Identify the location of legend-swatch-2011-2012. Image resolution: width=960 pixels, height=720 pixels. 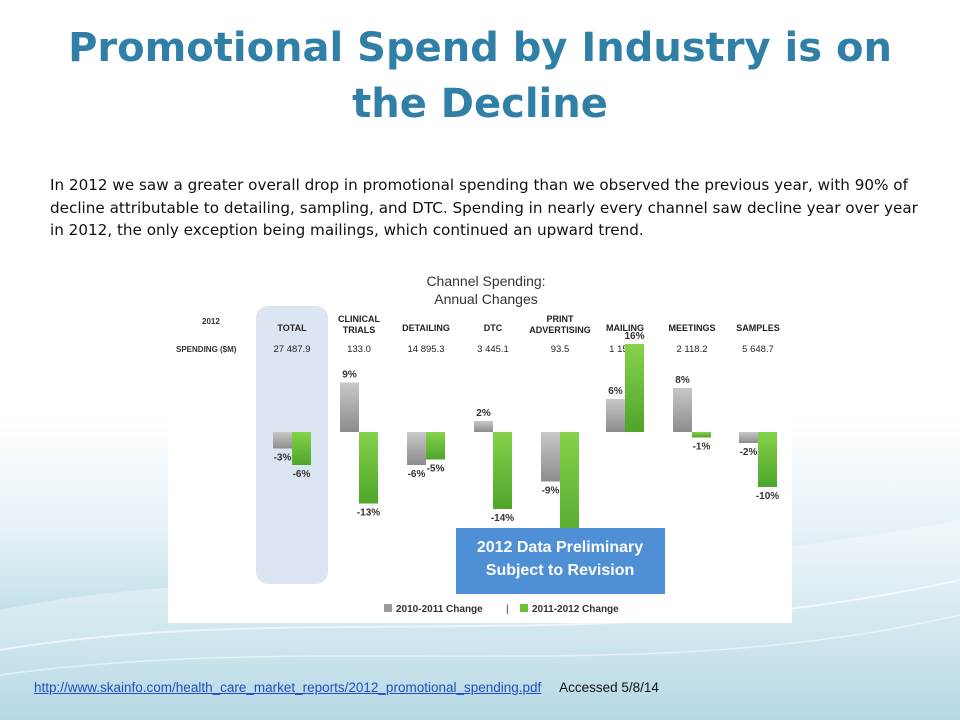
(524, 608).